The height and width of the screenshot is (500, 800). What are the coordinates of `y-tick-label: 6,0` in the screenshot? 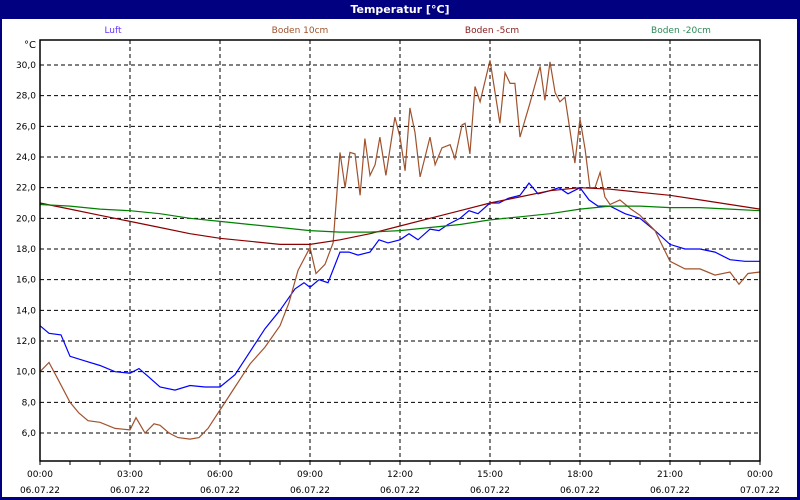 It's located at (29, 434).